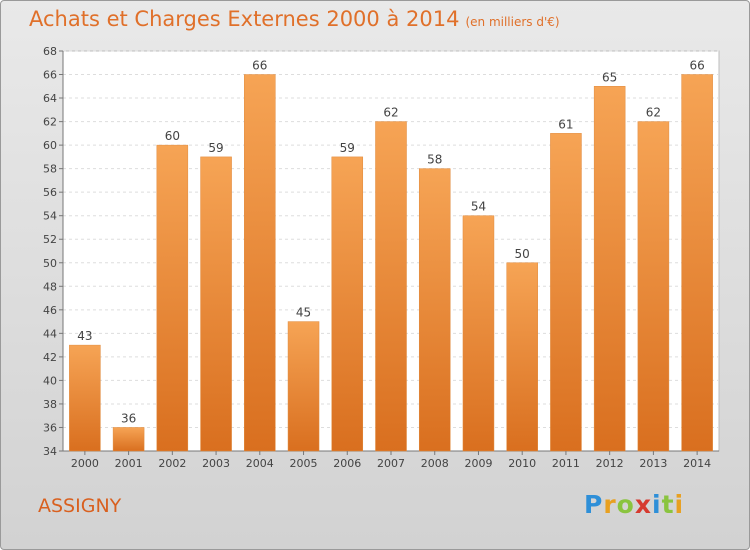 The height and width of the screenshot is (550, 750). What do you see at coordinates (80, 506) in the screenshot?
I see `place-name: ASSIGNY` at bounding box center [80, 506].